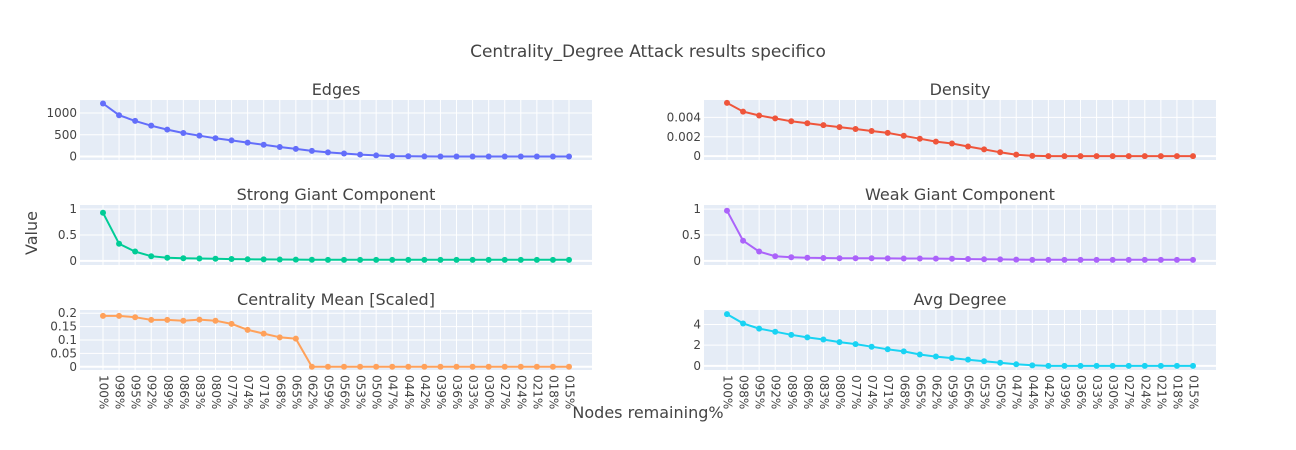  Describe the element at coordinates (319, 122) in the screenshot. I see `subplot-1: 0 500 1000 Edges` at that location.